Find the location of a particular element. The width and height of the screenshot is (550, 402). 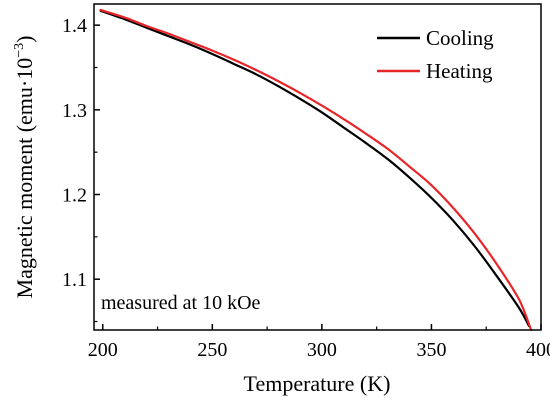

y-axis-title: Magnetic moment (emu·10−3) is located at coordinates (24, 167).